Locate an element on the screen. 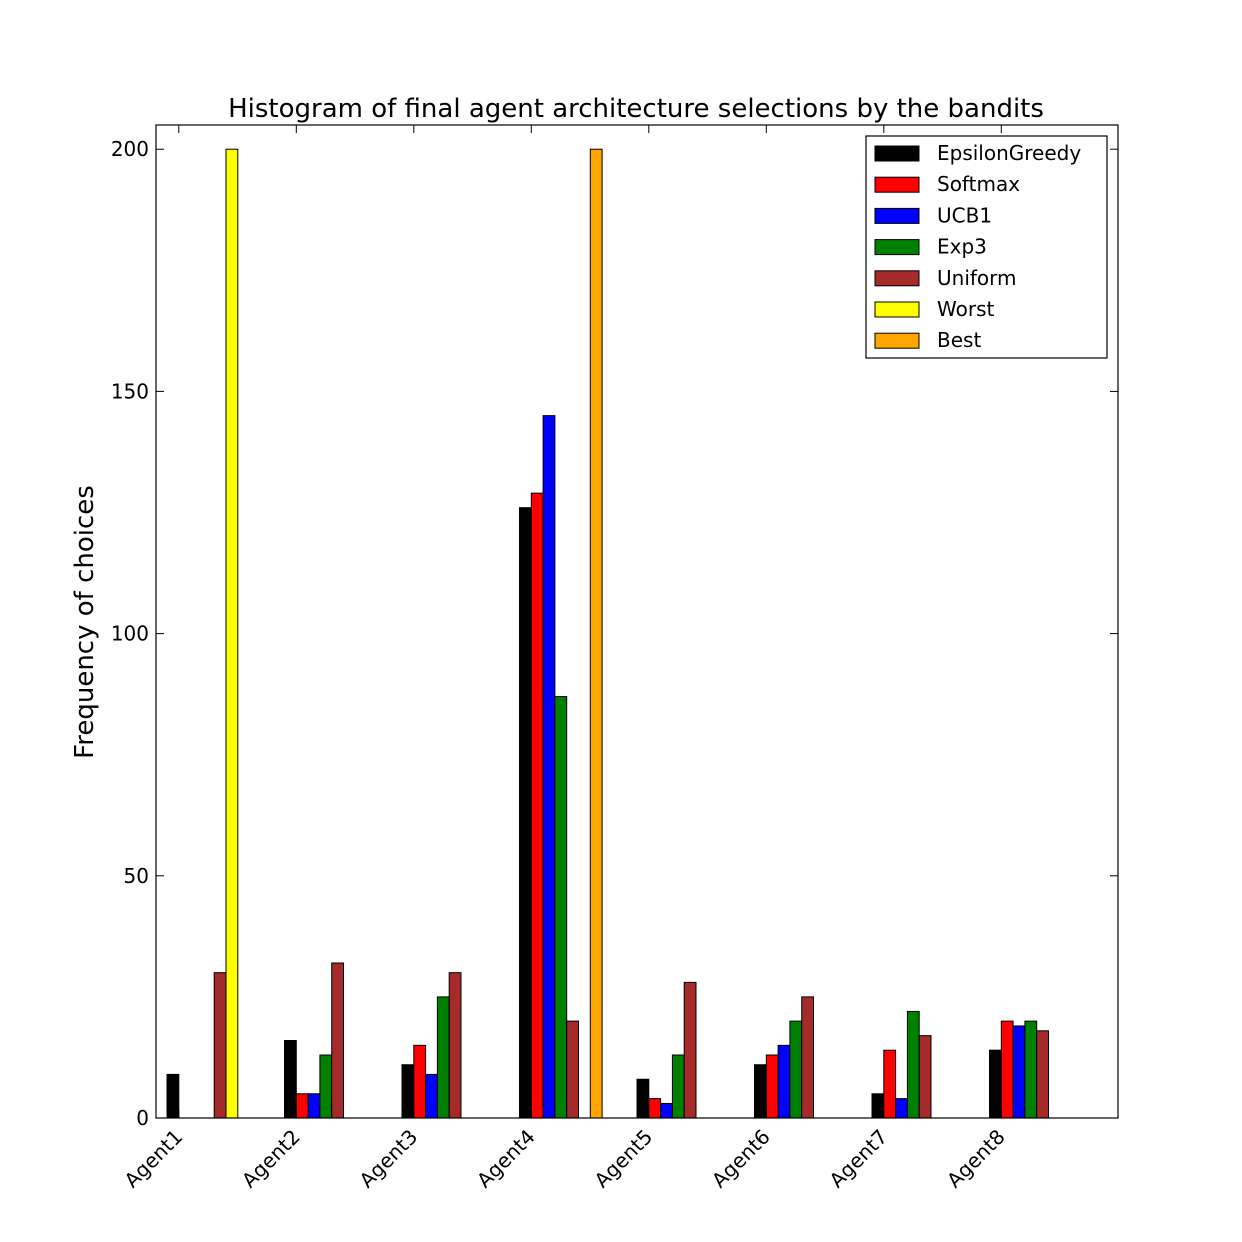  legend-swatch-ucb1 is located at coordinates (897, 215).